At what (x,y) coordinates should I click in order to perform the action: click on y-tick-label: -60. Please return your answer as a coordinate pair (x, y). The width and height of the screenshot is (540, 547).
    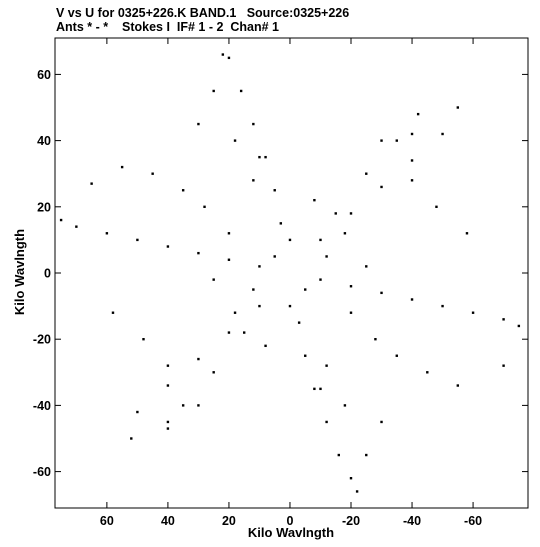
    Looking at the image, I should click on (42, 472).